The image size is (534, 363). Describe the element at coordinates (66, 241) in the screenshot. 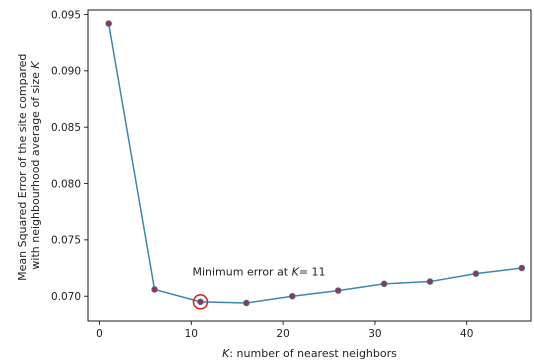

I see `y-tick-label: 0.075` at that location.